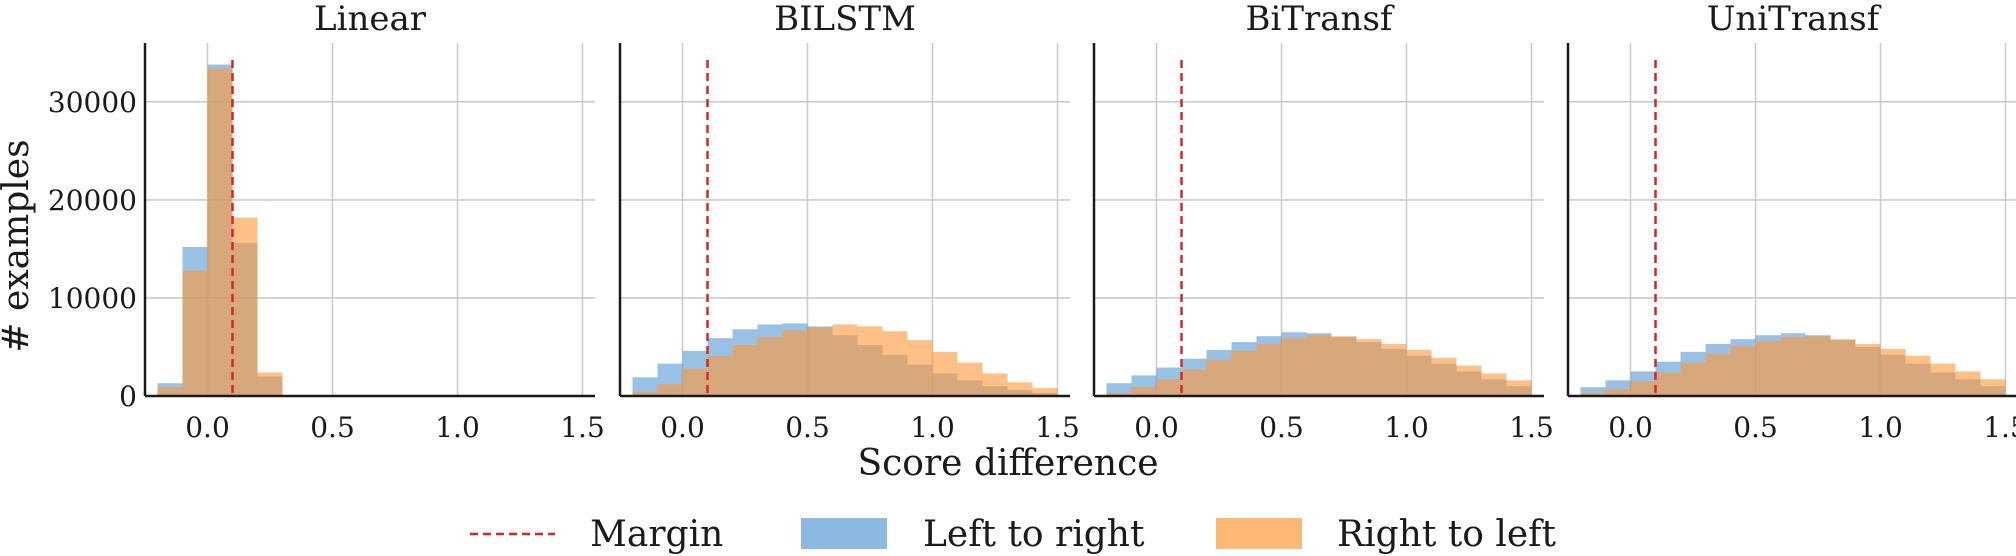 The height and width of the screenshot is (556, 2016). What do you see at coordinates (92, 200) in the screenshot?
I see `y-tick-label: 20000` at bounding box center [92, 200].